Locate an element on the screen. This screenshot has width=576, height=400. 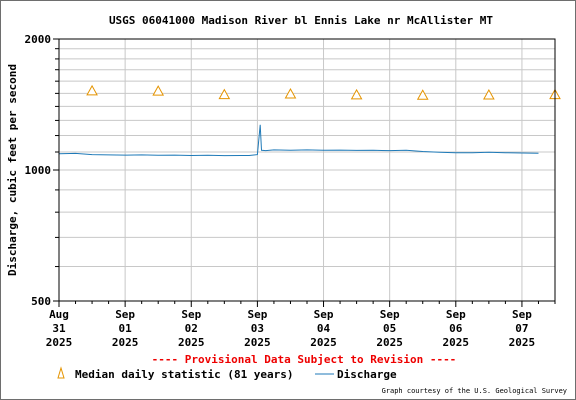
legend-discharge-label: Discharge is located at coordinates (367, 374).